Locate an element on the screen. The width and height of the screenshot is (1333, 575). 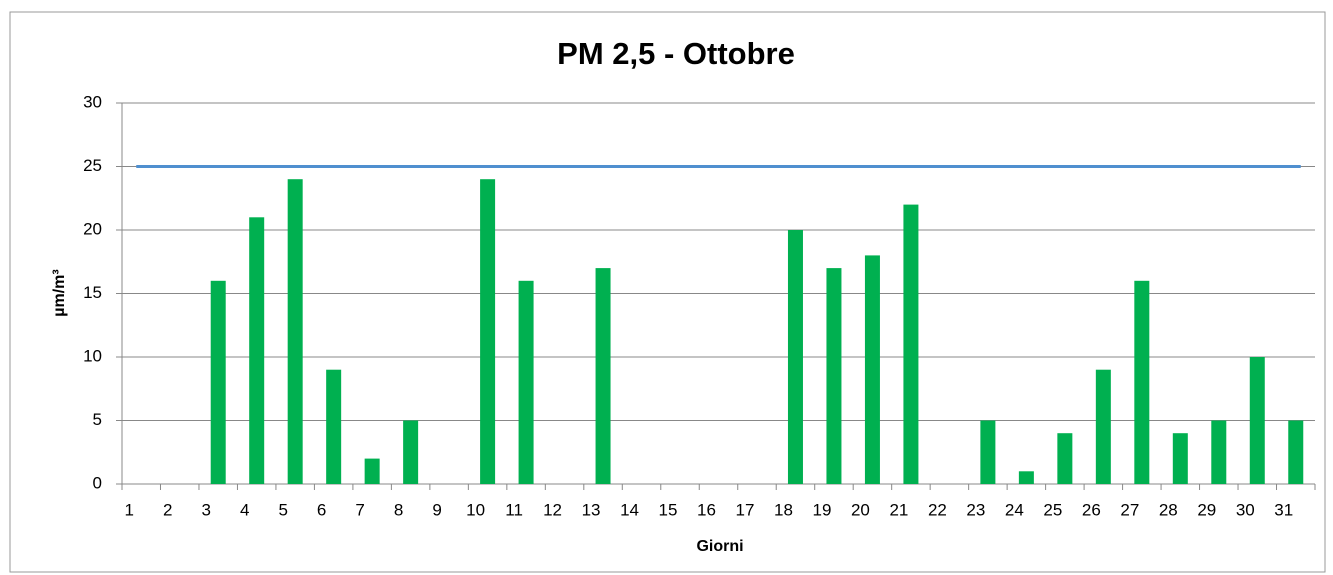
x-tick-label: 16 is located at coordinates (706, 509).